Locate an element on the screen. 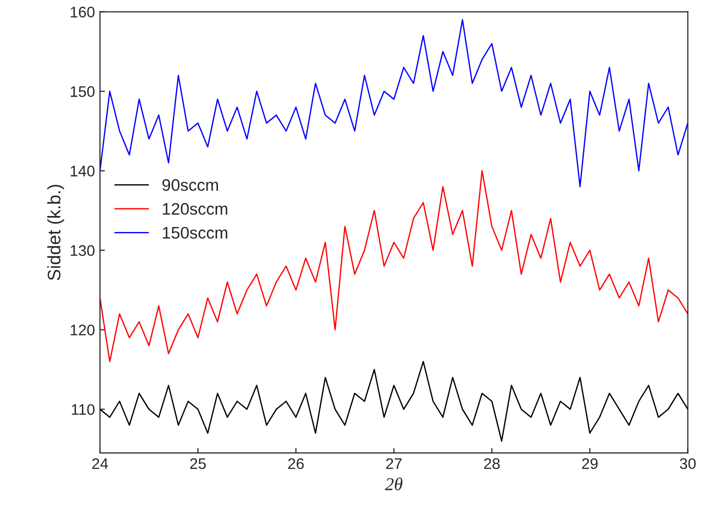 The width and height of the screenshot is (704, 513). y-axis-title: Siddet (k.b.) is located at coordinates (55, 232).